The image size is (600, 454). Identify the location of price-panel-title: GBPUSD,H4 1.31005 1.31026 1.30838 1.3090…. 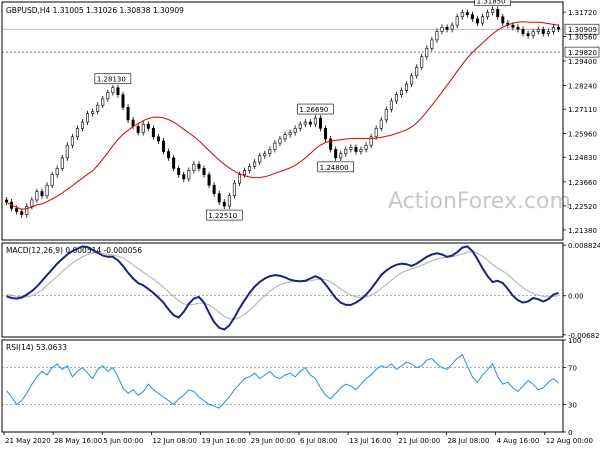
(95, 10).